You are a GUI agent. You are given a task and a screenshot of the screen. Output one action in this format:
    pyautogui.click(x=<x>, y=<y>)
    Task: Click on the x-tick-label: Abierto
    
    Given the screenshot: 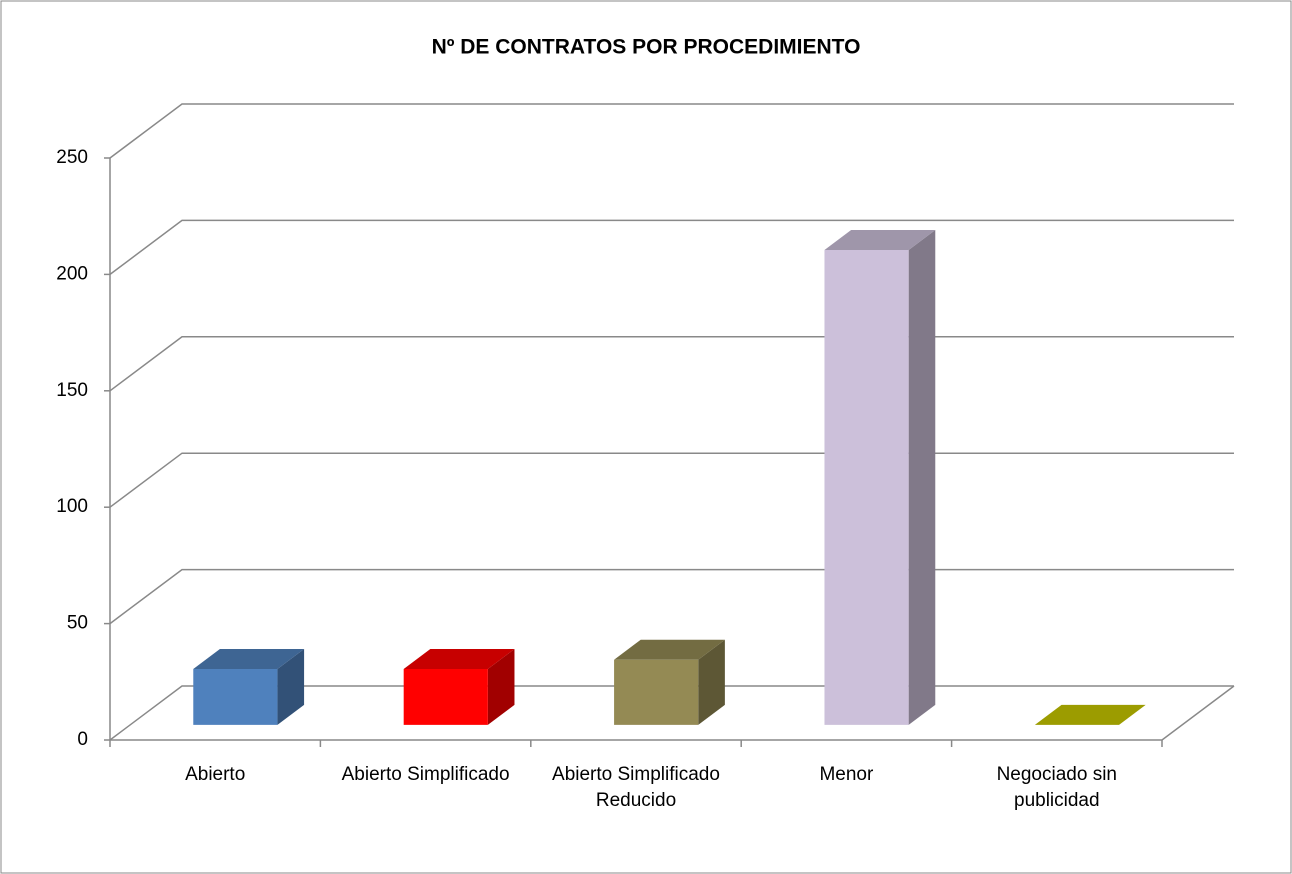 What is the action you would take?
    pyautogui.click(x=215, y=774)
    